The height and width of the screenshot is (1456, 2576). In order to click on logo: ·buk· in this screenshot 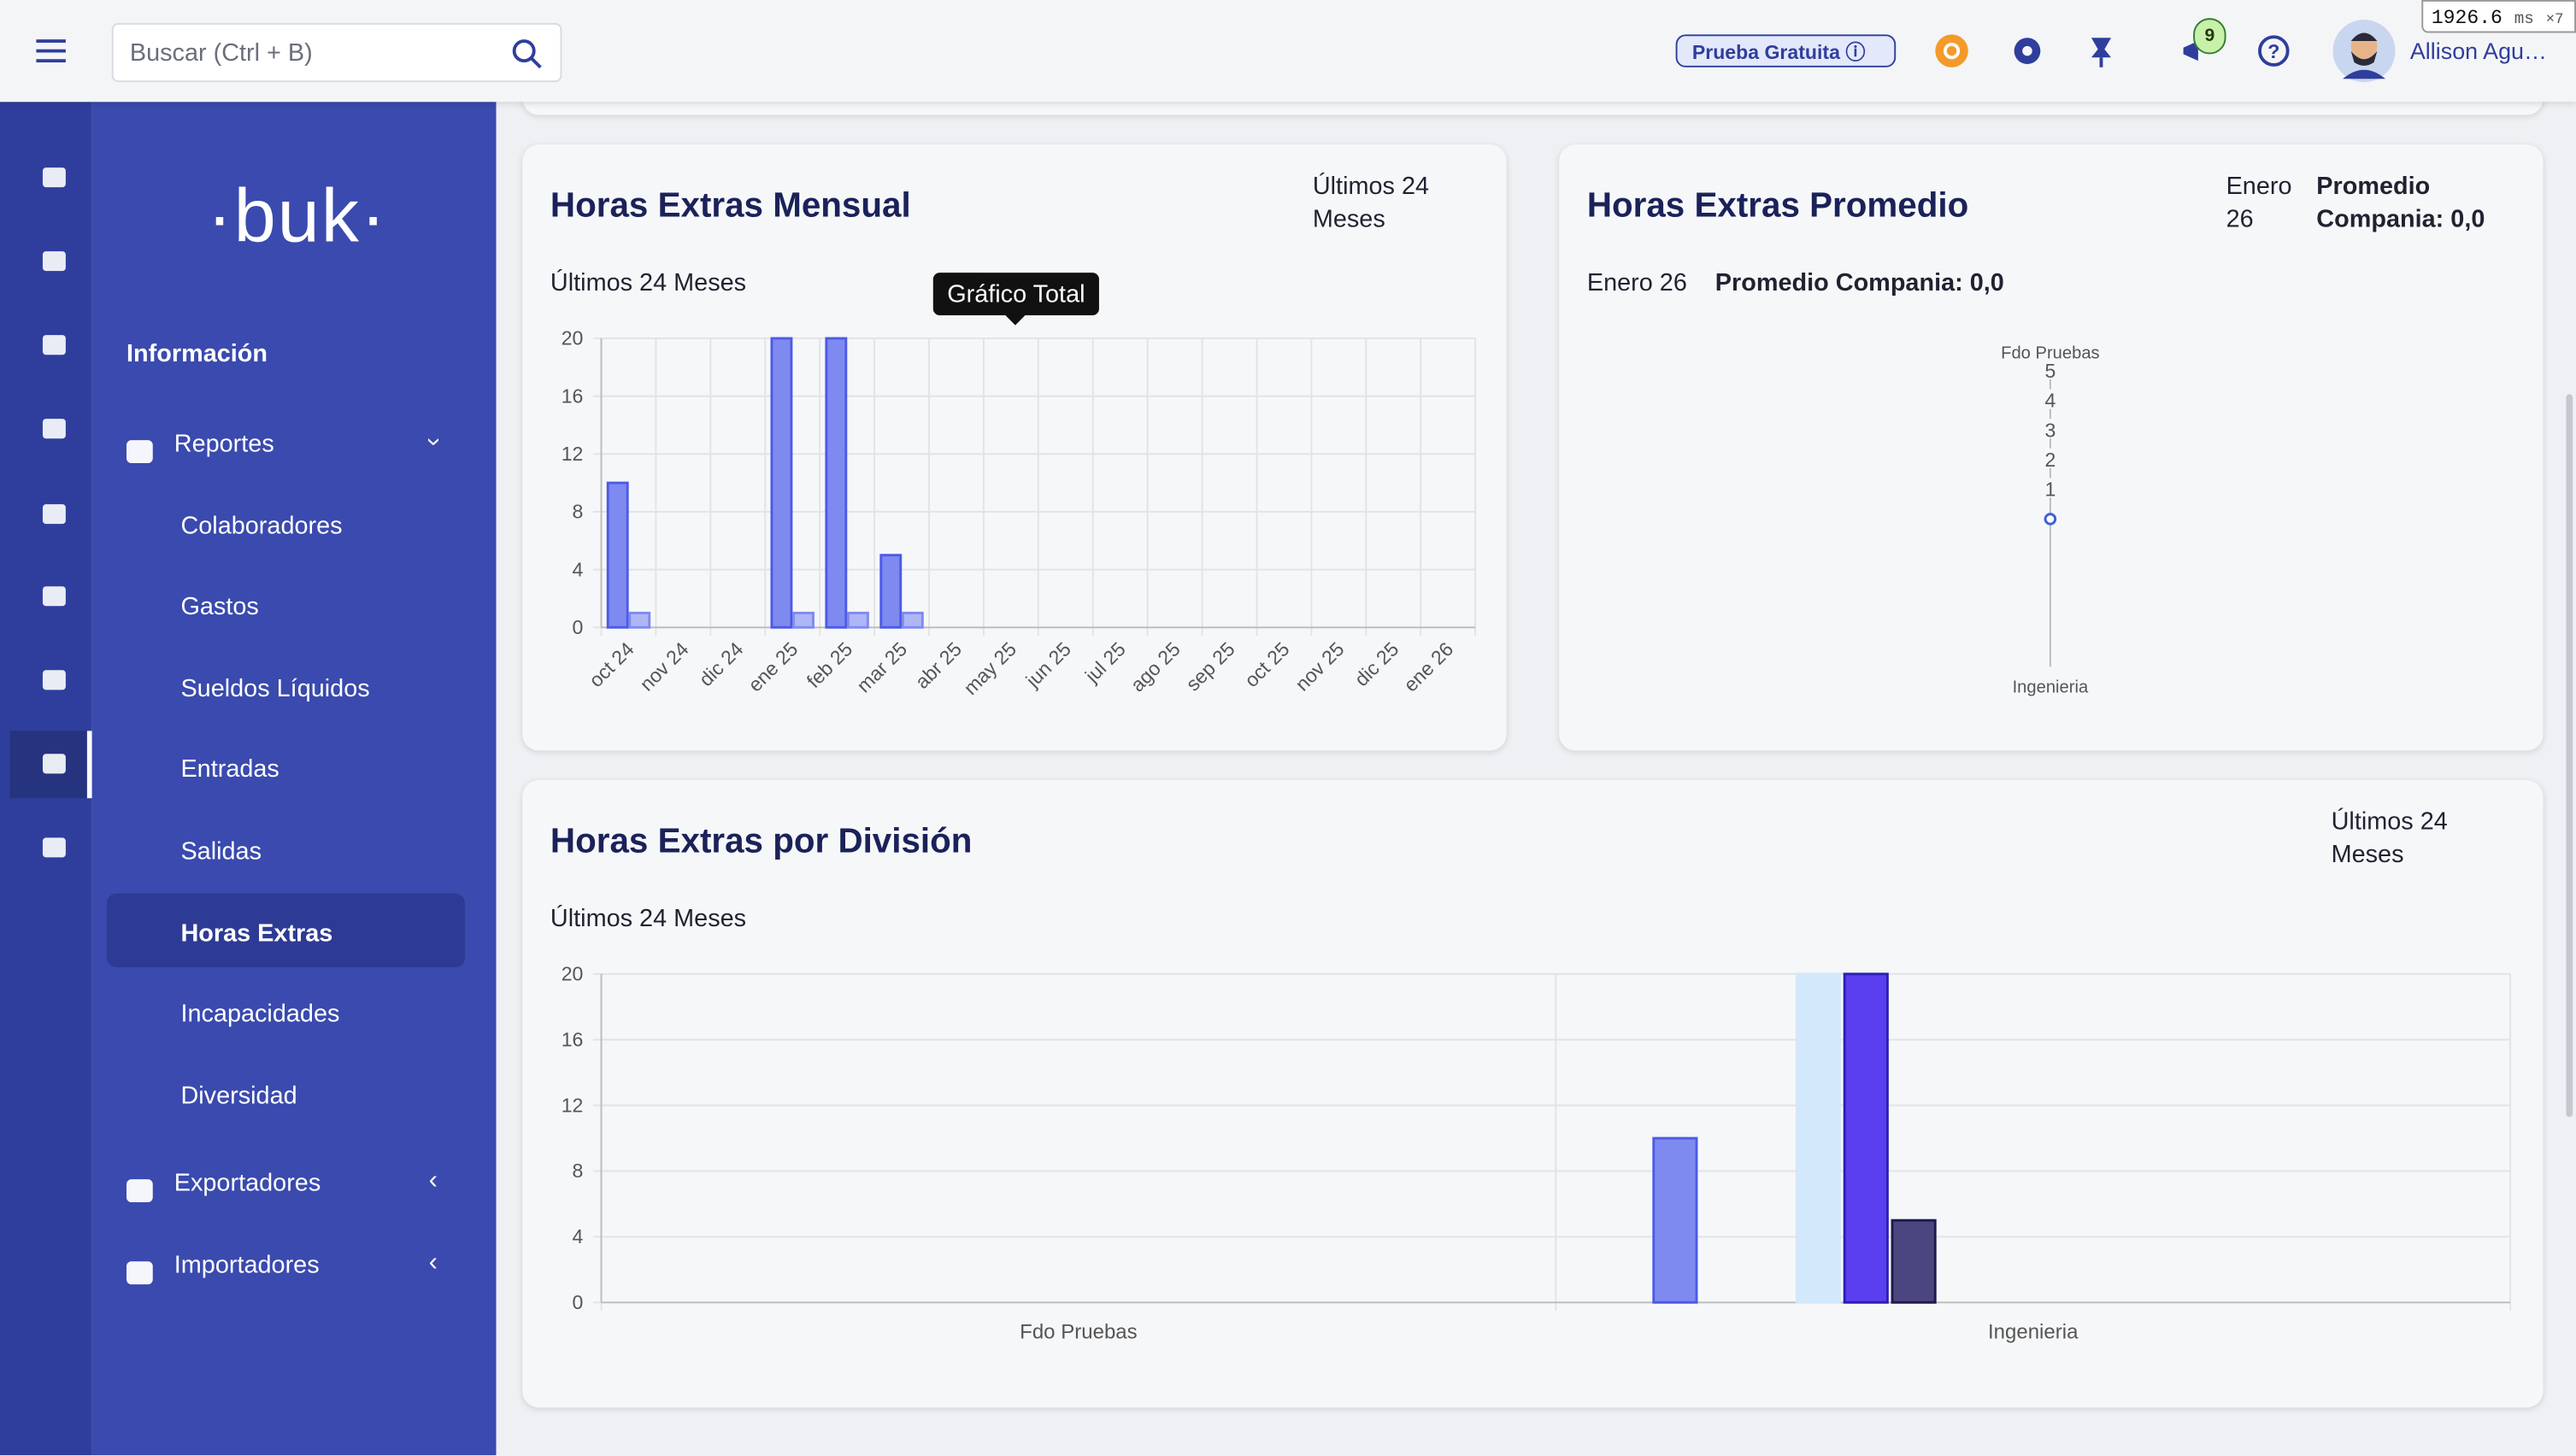, I will do `click(297, 215)`.